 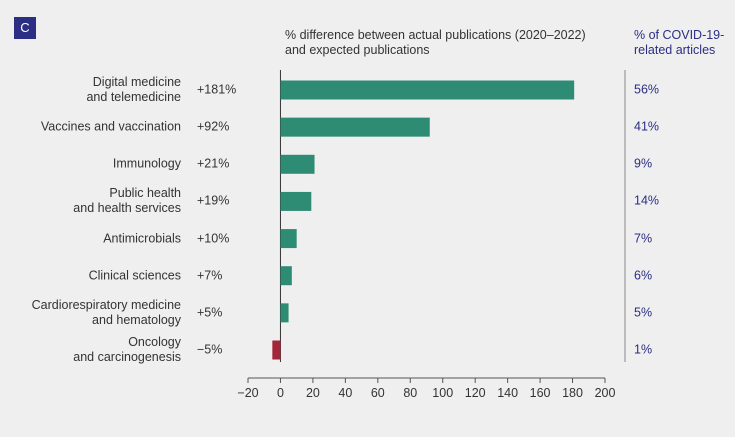 What do you see at coordinates (210, 275) in the screenshot?
I see `value-label: +7%` at bounding box center [210, 275].